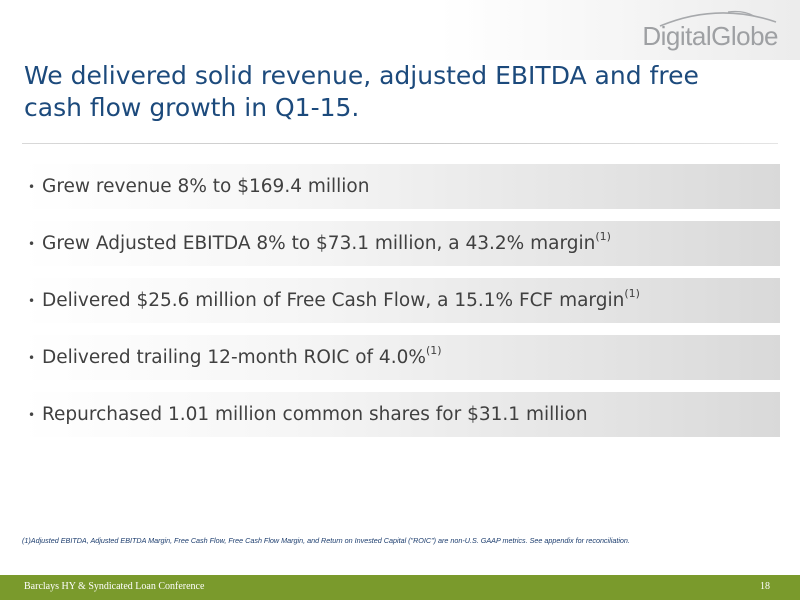  Describe the element at coordinates (400, 143) in the screenshot. I see `title-divider` at that location.